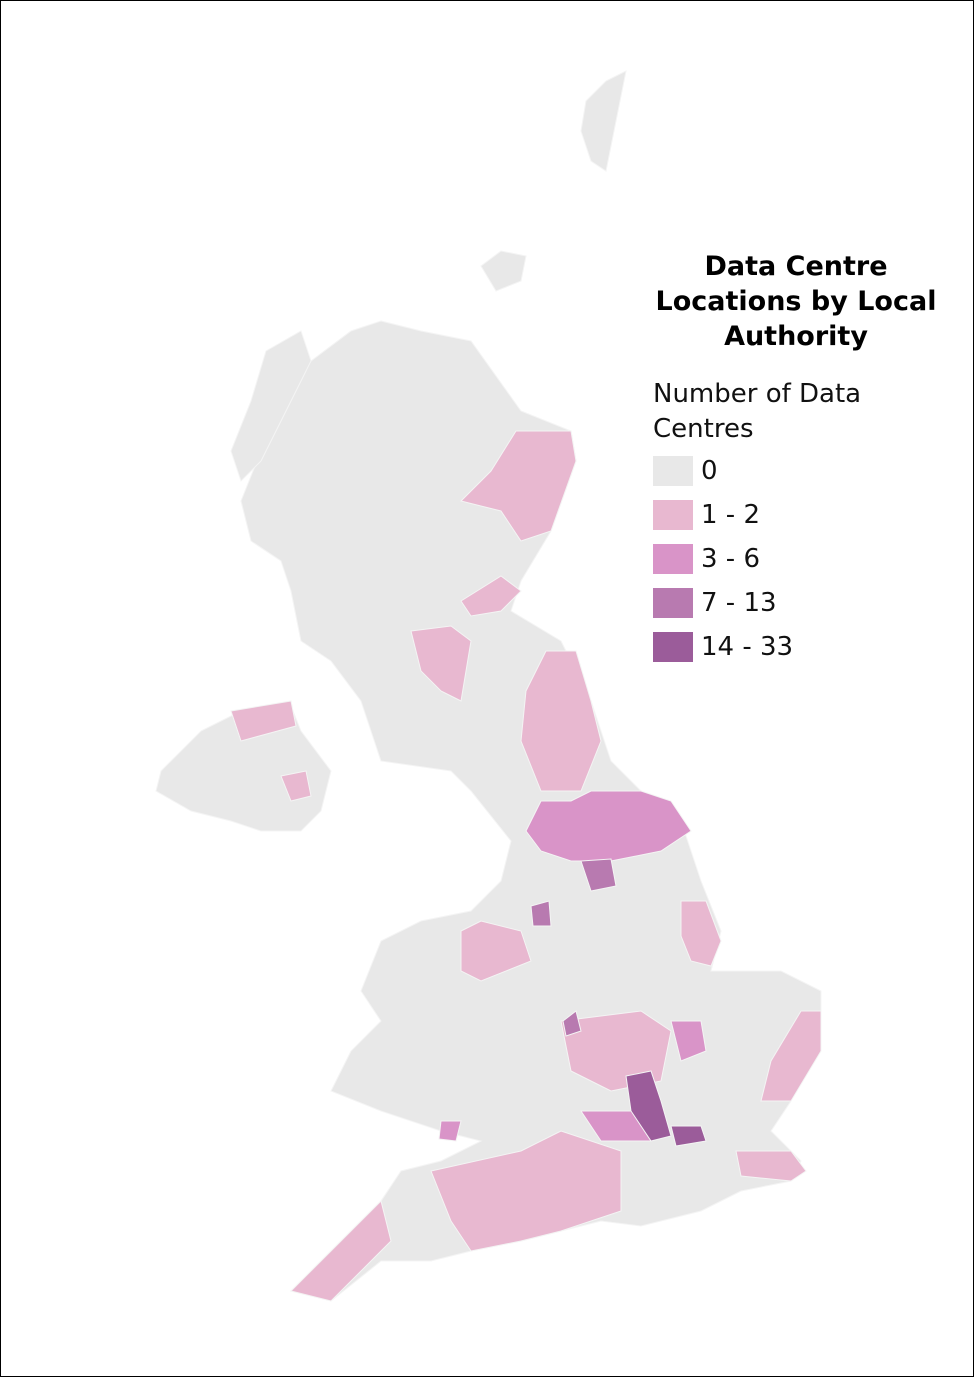  Describe the element at coordinates (441, 663) in the screenshot. I see `lanarkshire` at that location.